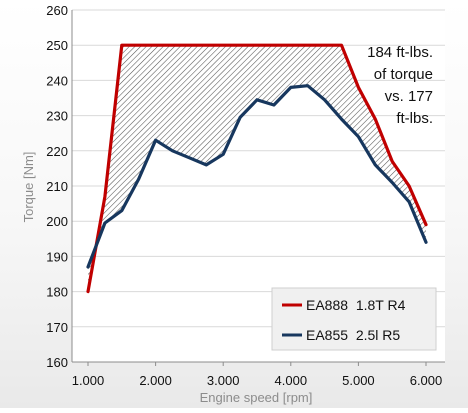 The image size is (468, 413). I want to click on x-tick-label-6000: 6.000, so click(426, 380).